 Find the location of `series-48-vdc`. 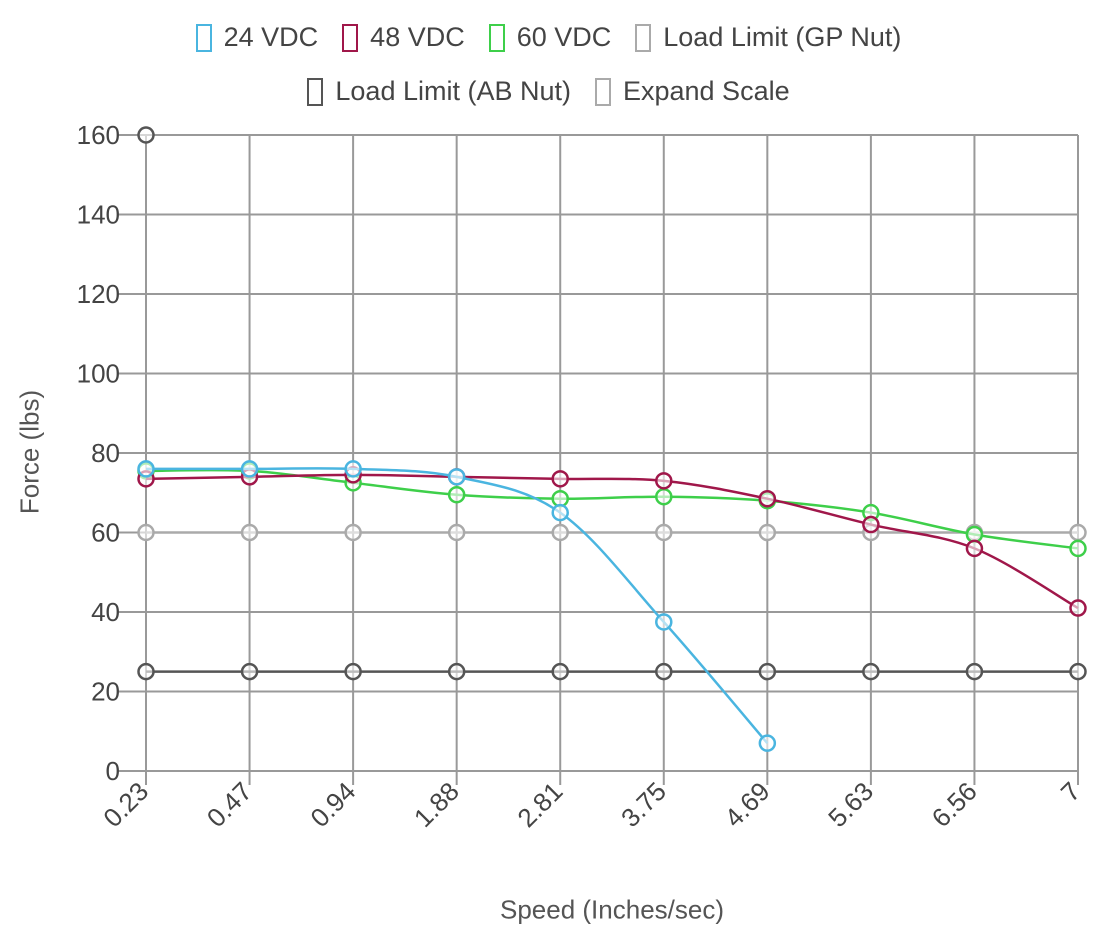

series-48-vdc is located at coordinates (612, 541).